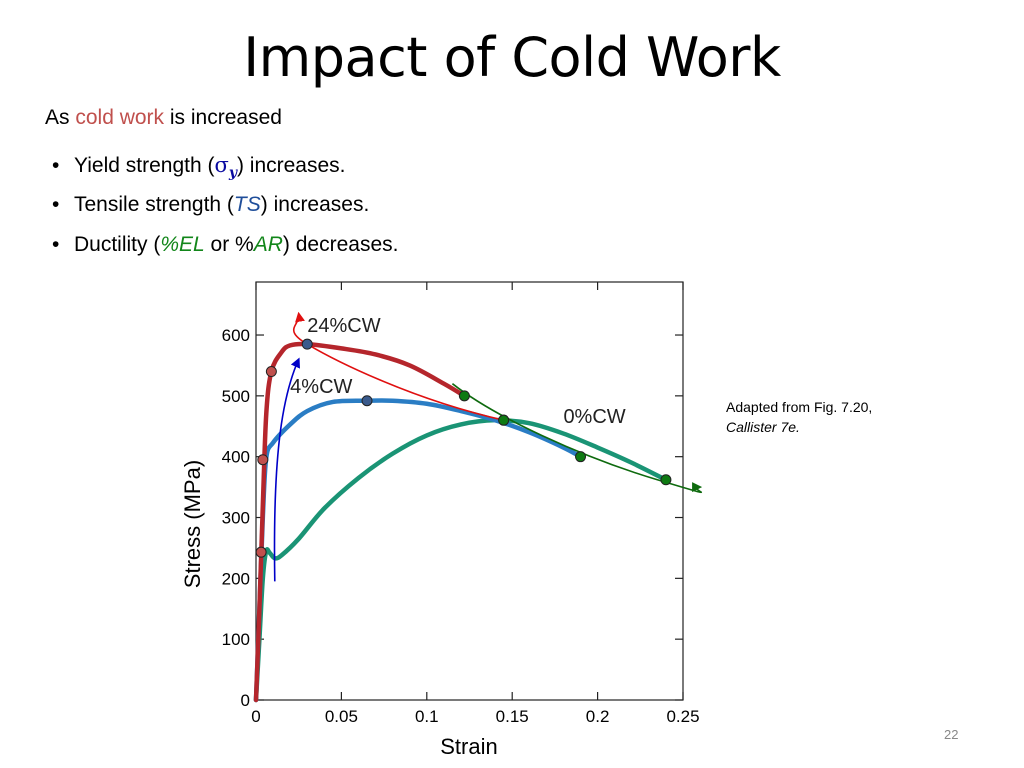 This screenshot has width=1024, height=768. What do you see at coordinates (341, 716) in the screenshot?
I see `x-tick-label: 0.05` at bounding box center [341, 716].